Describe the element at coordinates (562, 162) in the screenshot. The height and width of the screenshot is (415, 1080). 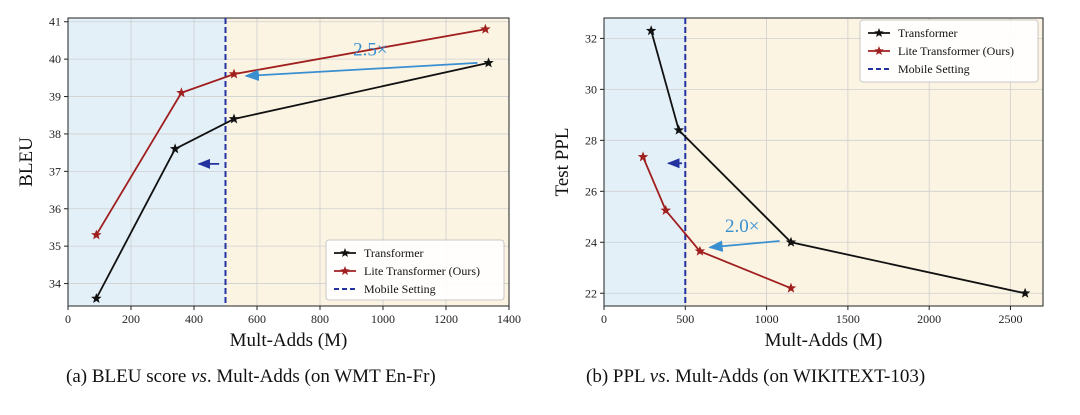
I see `y-axis-label: Test PPL` at that location.